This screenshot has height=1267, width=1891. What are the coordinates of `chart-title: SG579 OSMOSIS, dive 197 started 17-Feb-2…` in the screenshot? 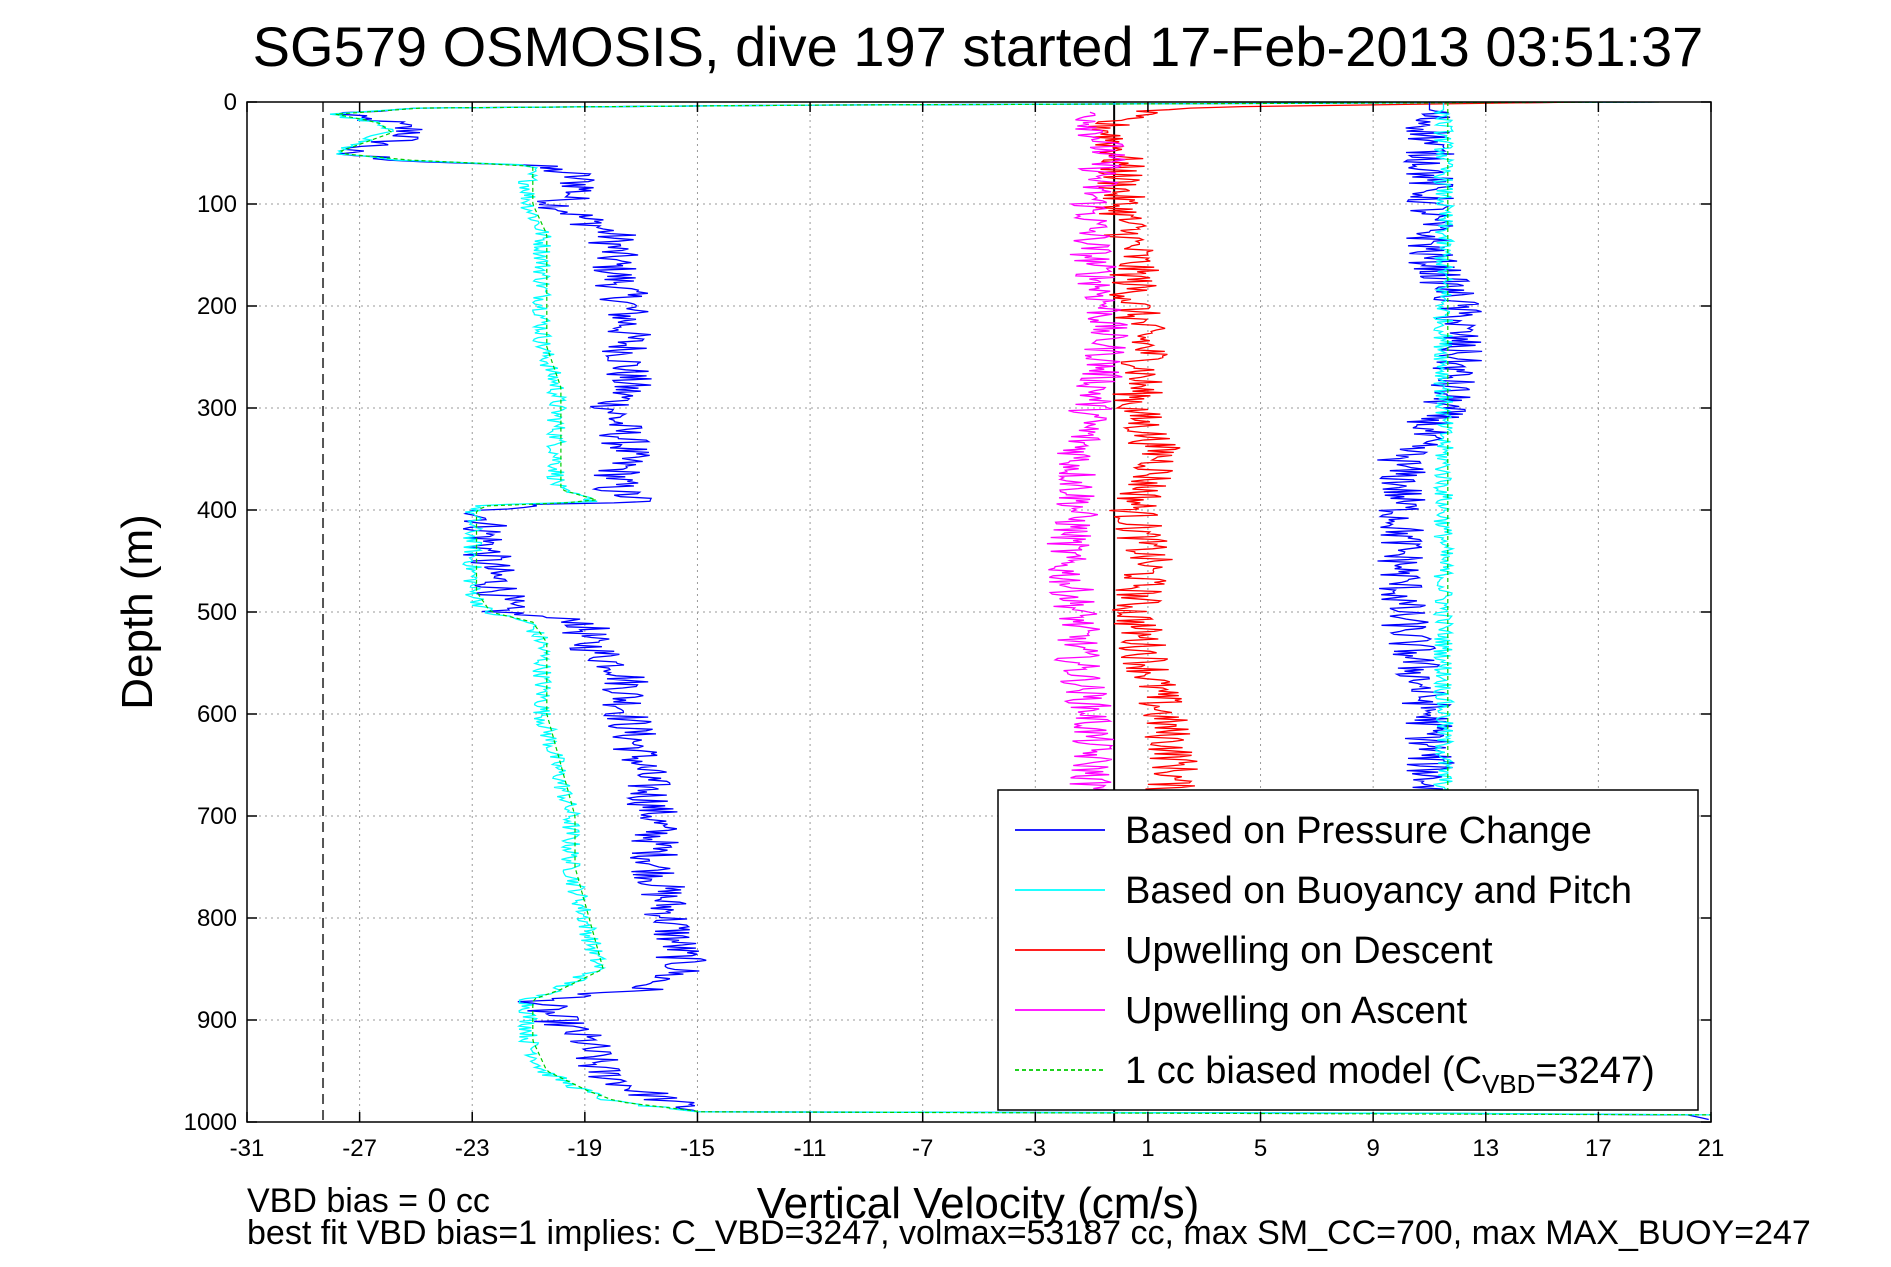 It's located at (978, 46).